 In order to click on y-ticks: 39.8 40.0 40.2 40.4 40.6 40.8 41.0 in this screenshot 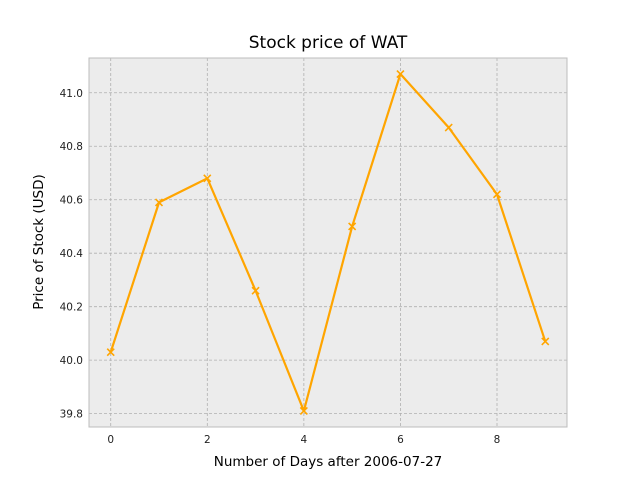, I will do `click(72, 254)`.